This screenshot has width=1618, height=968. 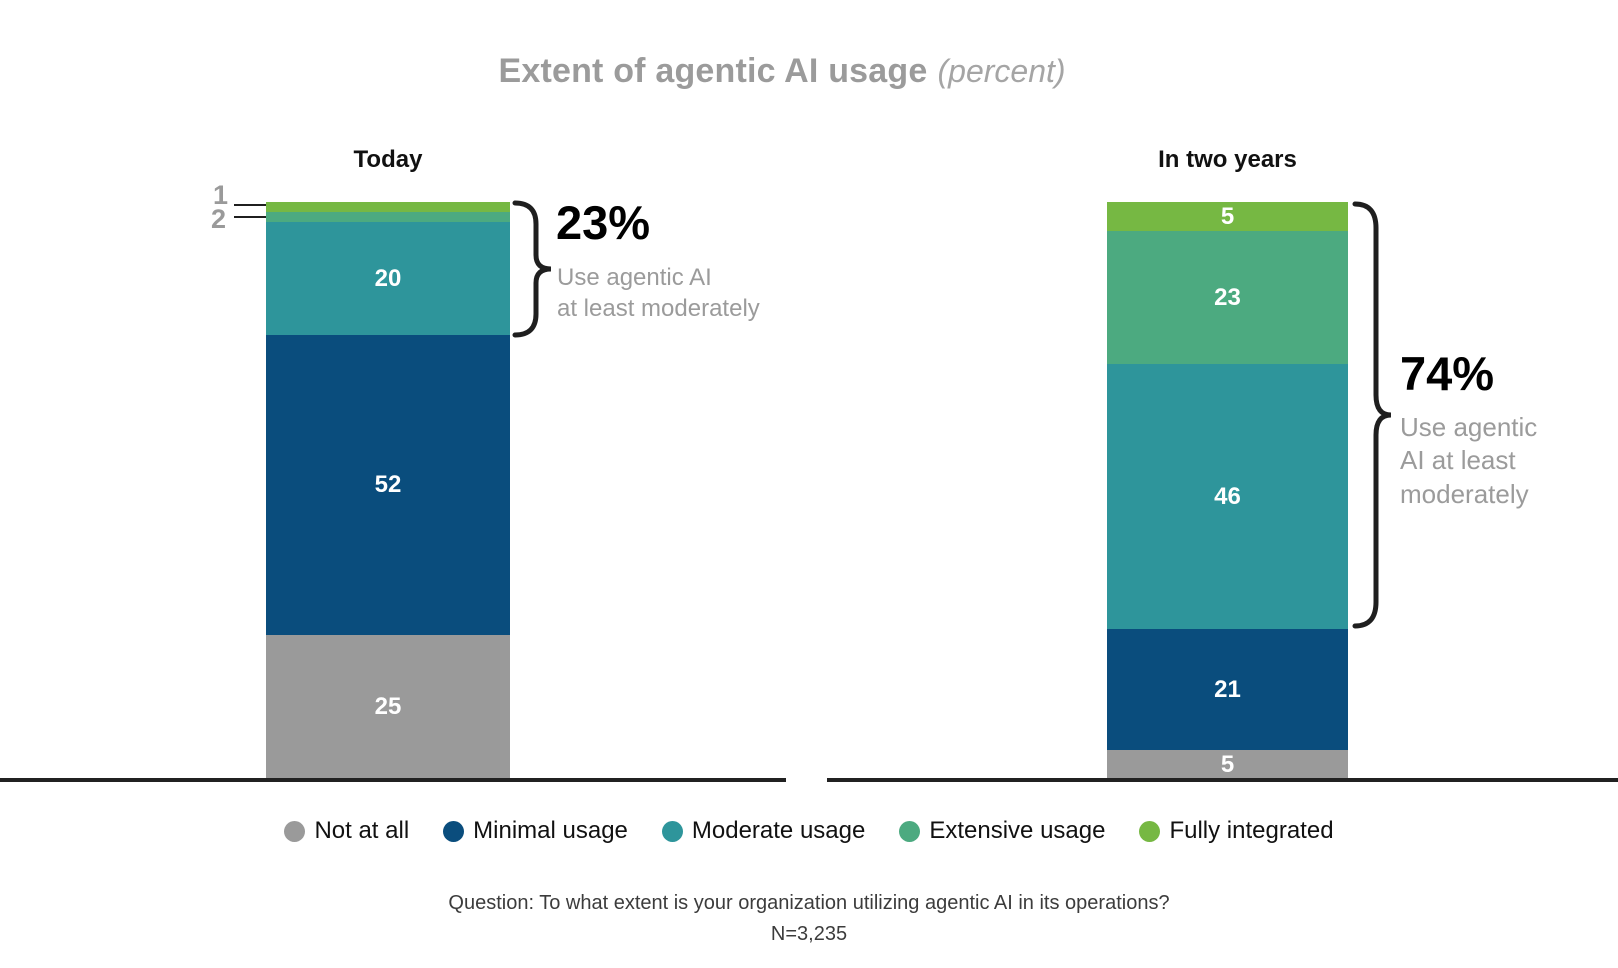 What do you see at coordinates (603, 222) in the screenshot?
I see `annotation-percent-today: 23%` at bounding box center [603, 222].